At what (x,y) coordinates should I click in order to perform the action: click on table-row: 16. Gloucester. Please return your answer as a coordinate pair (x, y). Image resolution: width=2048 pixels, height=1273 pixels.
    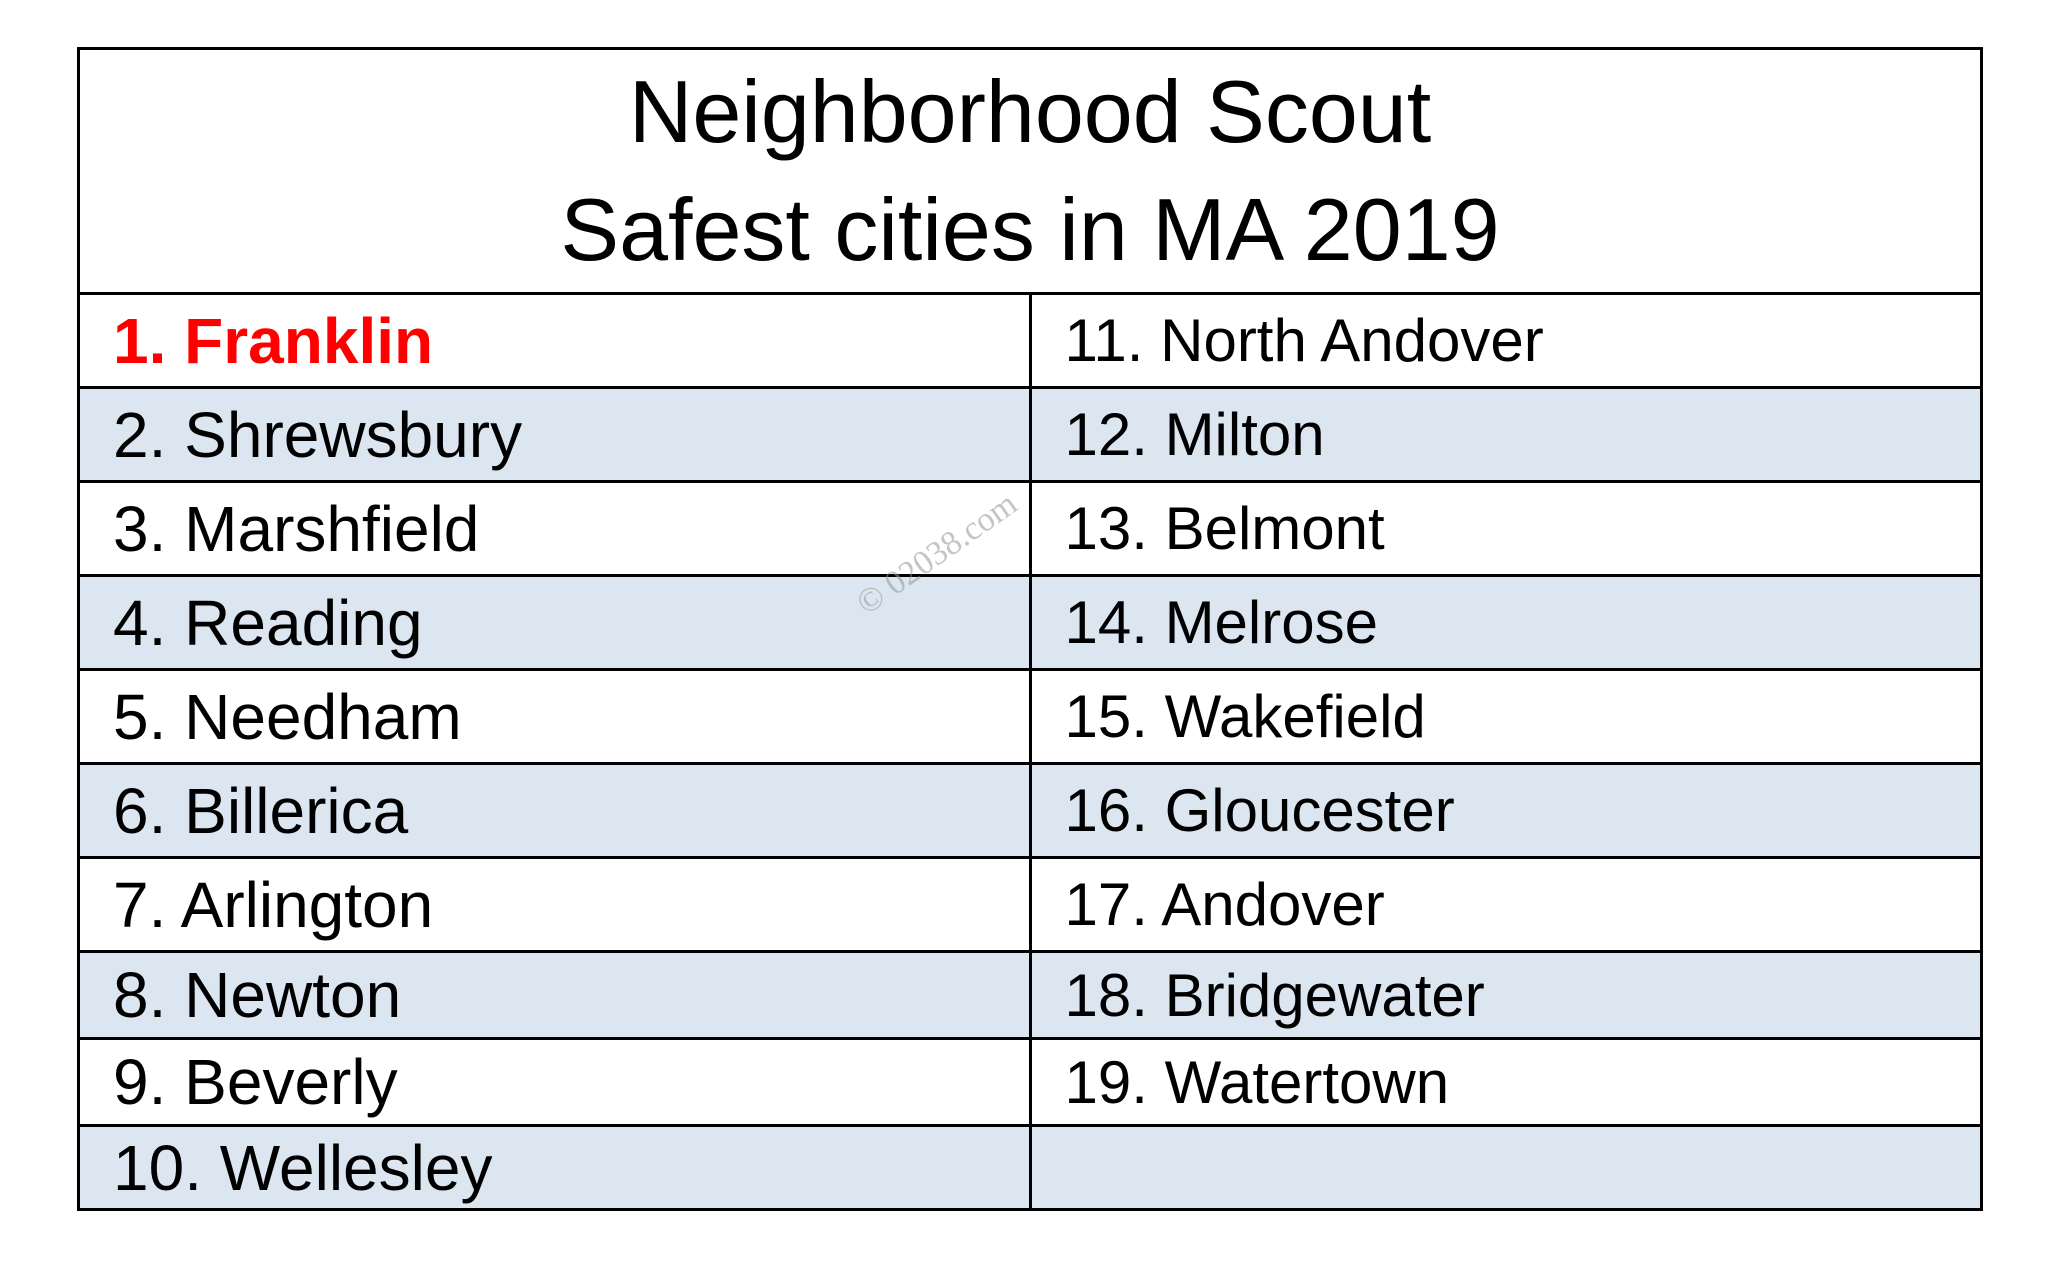
    Looking at the image, I should click on (1505, 812).